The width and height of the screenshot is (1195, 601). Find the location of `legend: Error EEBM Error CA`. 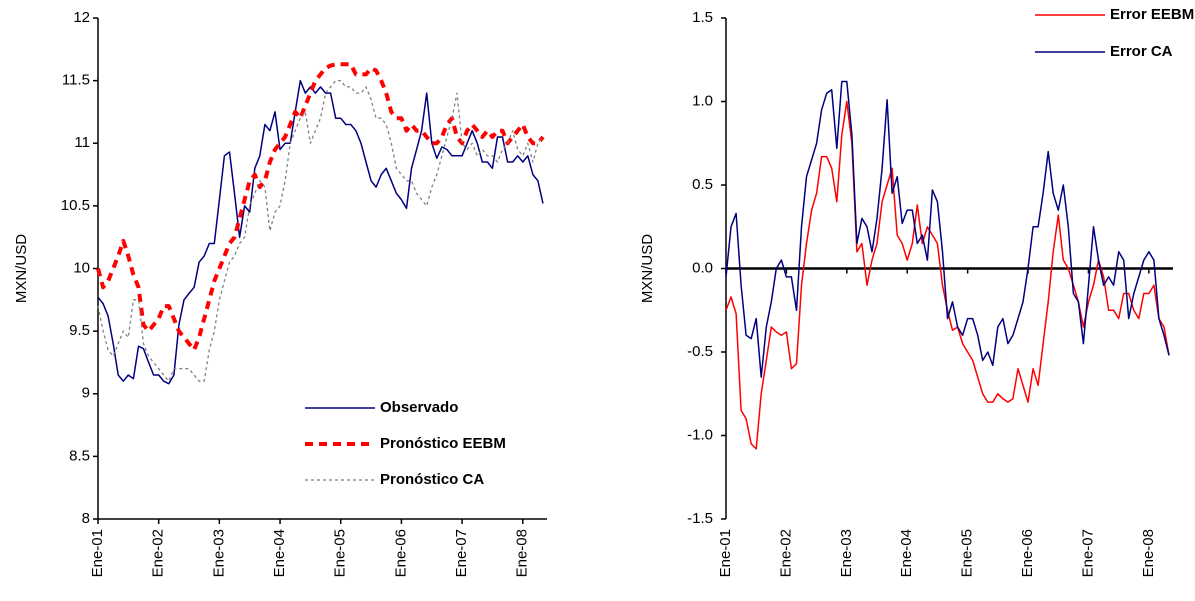

legend: Error EEBM Error CA is located at coordinates (1114, 33).